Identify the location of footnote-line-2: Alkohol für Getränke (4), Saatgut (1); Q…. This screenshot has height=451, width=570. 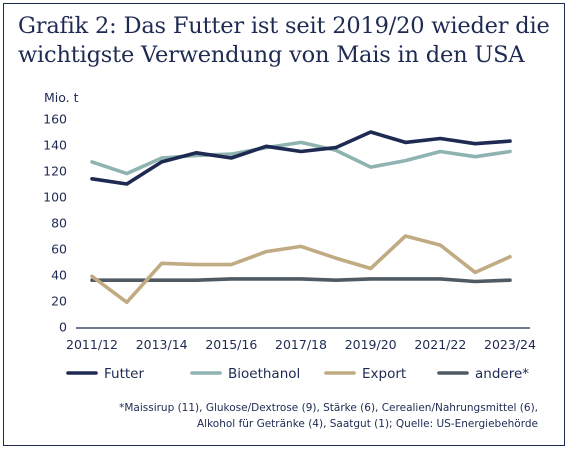
(367, 424).